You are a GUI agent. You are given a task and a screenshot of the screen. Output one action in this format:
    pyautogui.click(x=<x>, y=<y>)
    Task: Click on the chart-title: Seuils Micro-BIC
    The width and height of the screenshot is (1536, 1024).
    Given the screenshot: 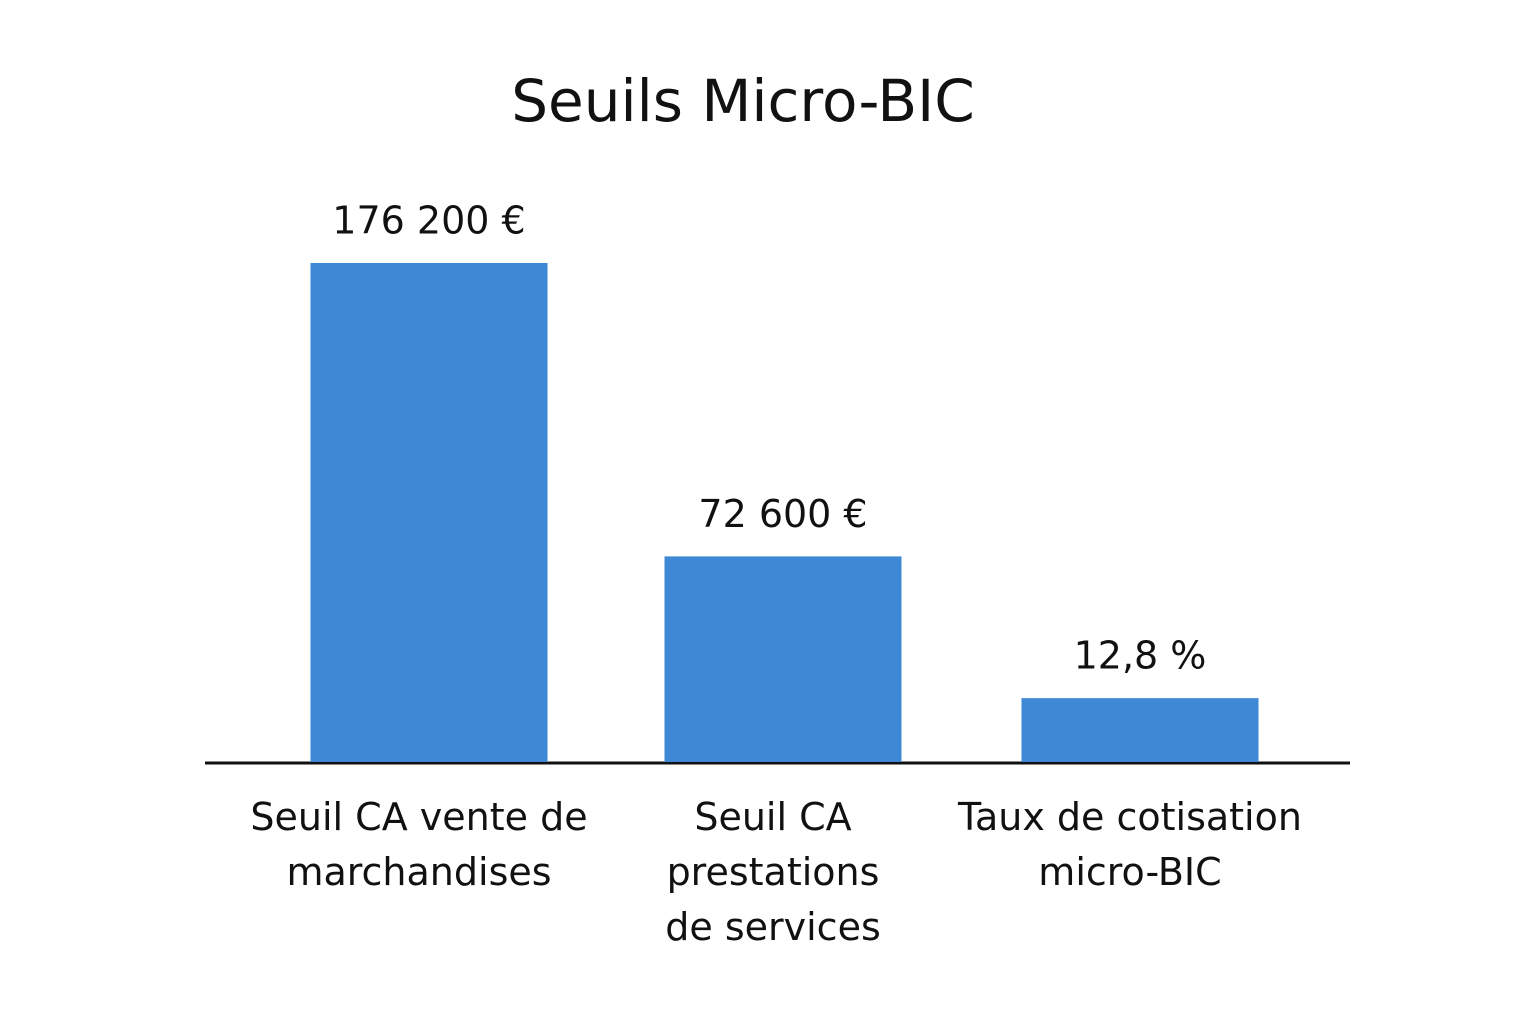 What is the action you would take?
    pyautogui.click(x=743, y=101)
    